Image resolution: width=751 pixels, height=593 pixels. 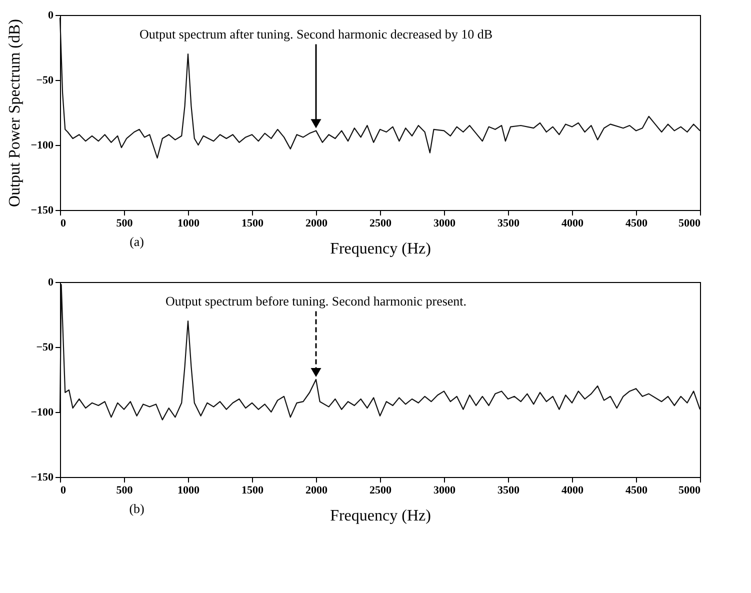 What do you see at coordinates (136, 508) in the screenshot?
I see `text: (b)` at bounding box center [136, 508].